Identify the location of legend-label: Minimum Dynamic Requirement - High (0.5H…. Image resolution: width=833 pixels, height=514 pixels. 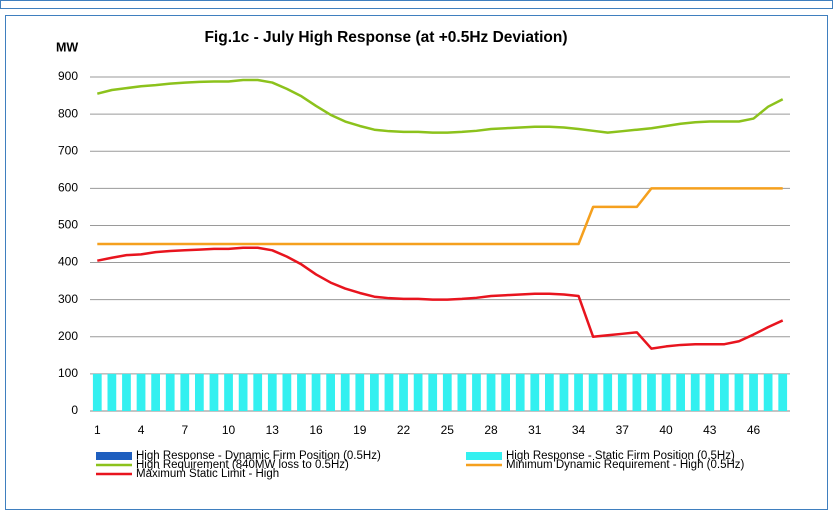
(625, 465).